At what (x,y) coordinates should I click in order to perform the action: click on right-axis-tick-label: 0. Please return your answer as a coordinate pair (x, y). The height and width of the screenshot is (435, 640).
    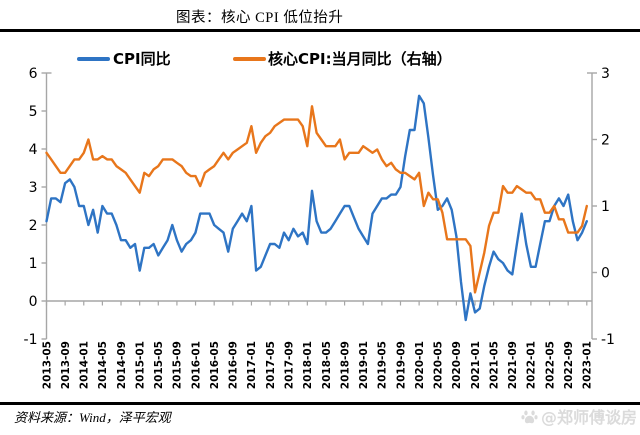
    Looking at the image, I should click on (605, 274).